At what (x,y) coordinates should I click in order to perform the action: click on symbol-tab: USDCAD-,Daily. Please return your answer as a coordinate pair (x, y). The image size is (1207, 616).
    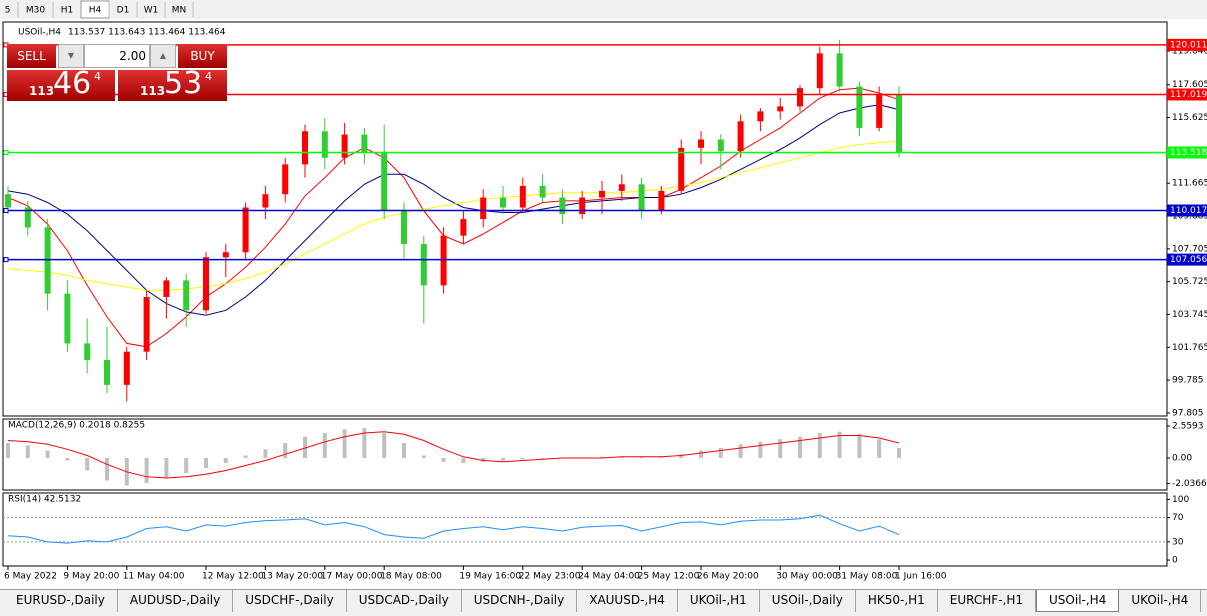
    Looking at the image, I should click on (404, 601).